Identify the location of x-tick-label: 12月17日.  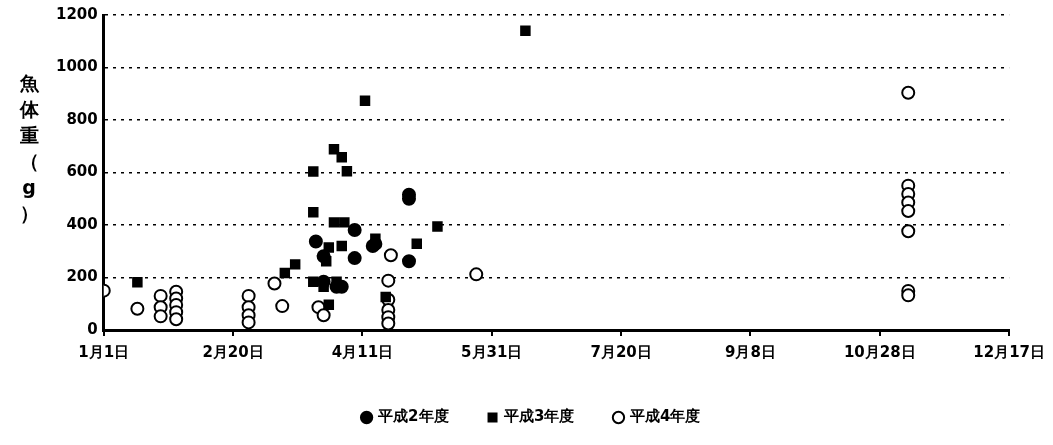
(1009, 351).